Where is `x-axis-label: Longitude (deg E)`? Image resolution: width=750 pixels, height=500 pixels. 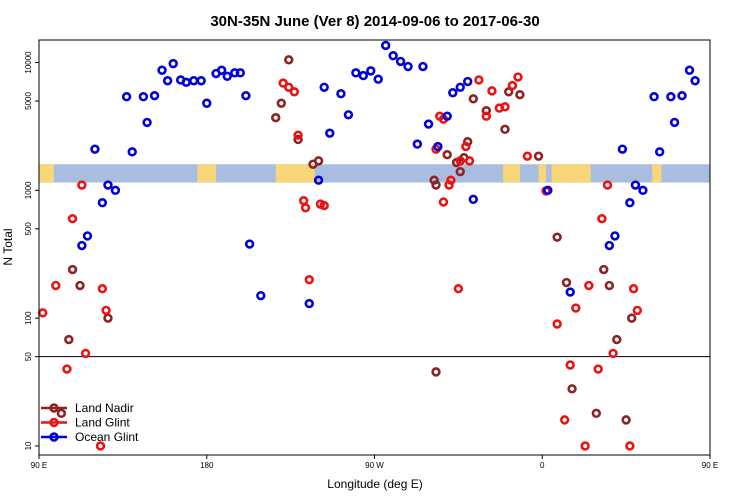
x-axis-label: Longitude (deg E) is located at coordinates (374, 484).